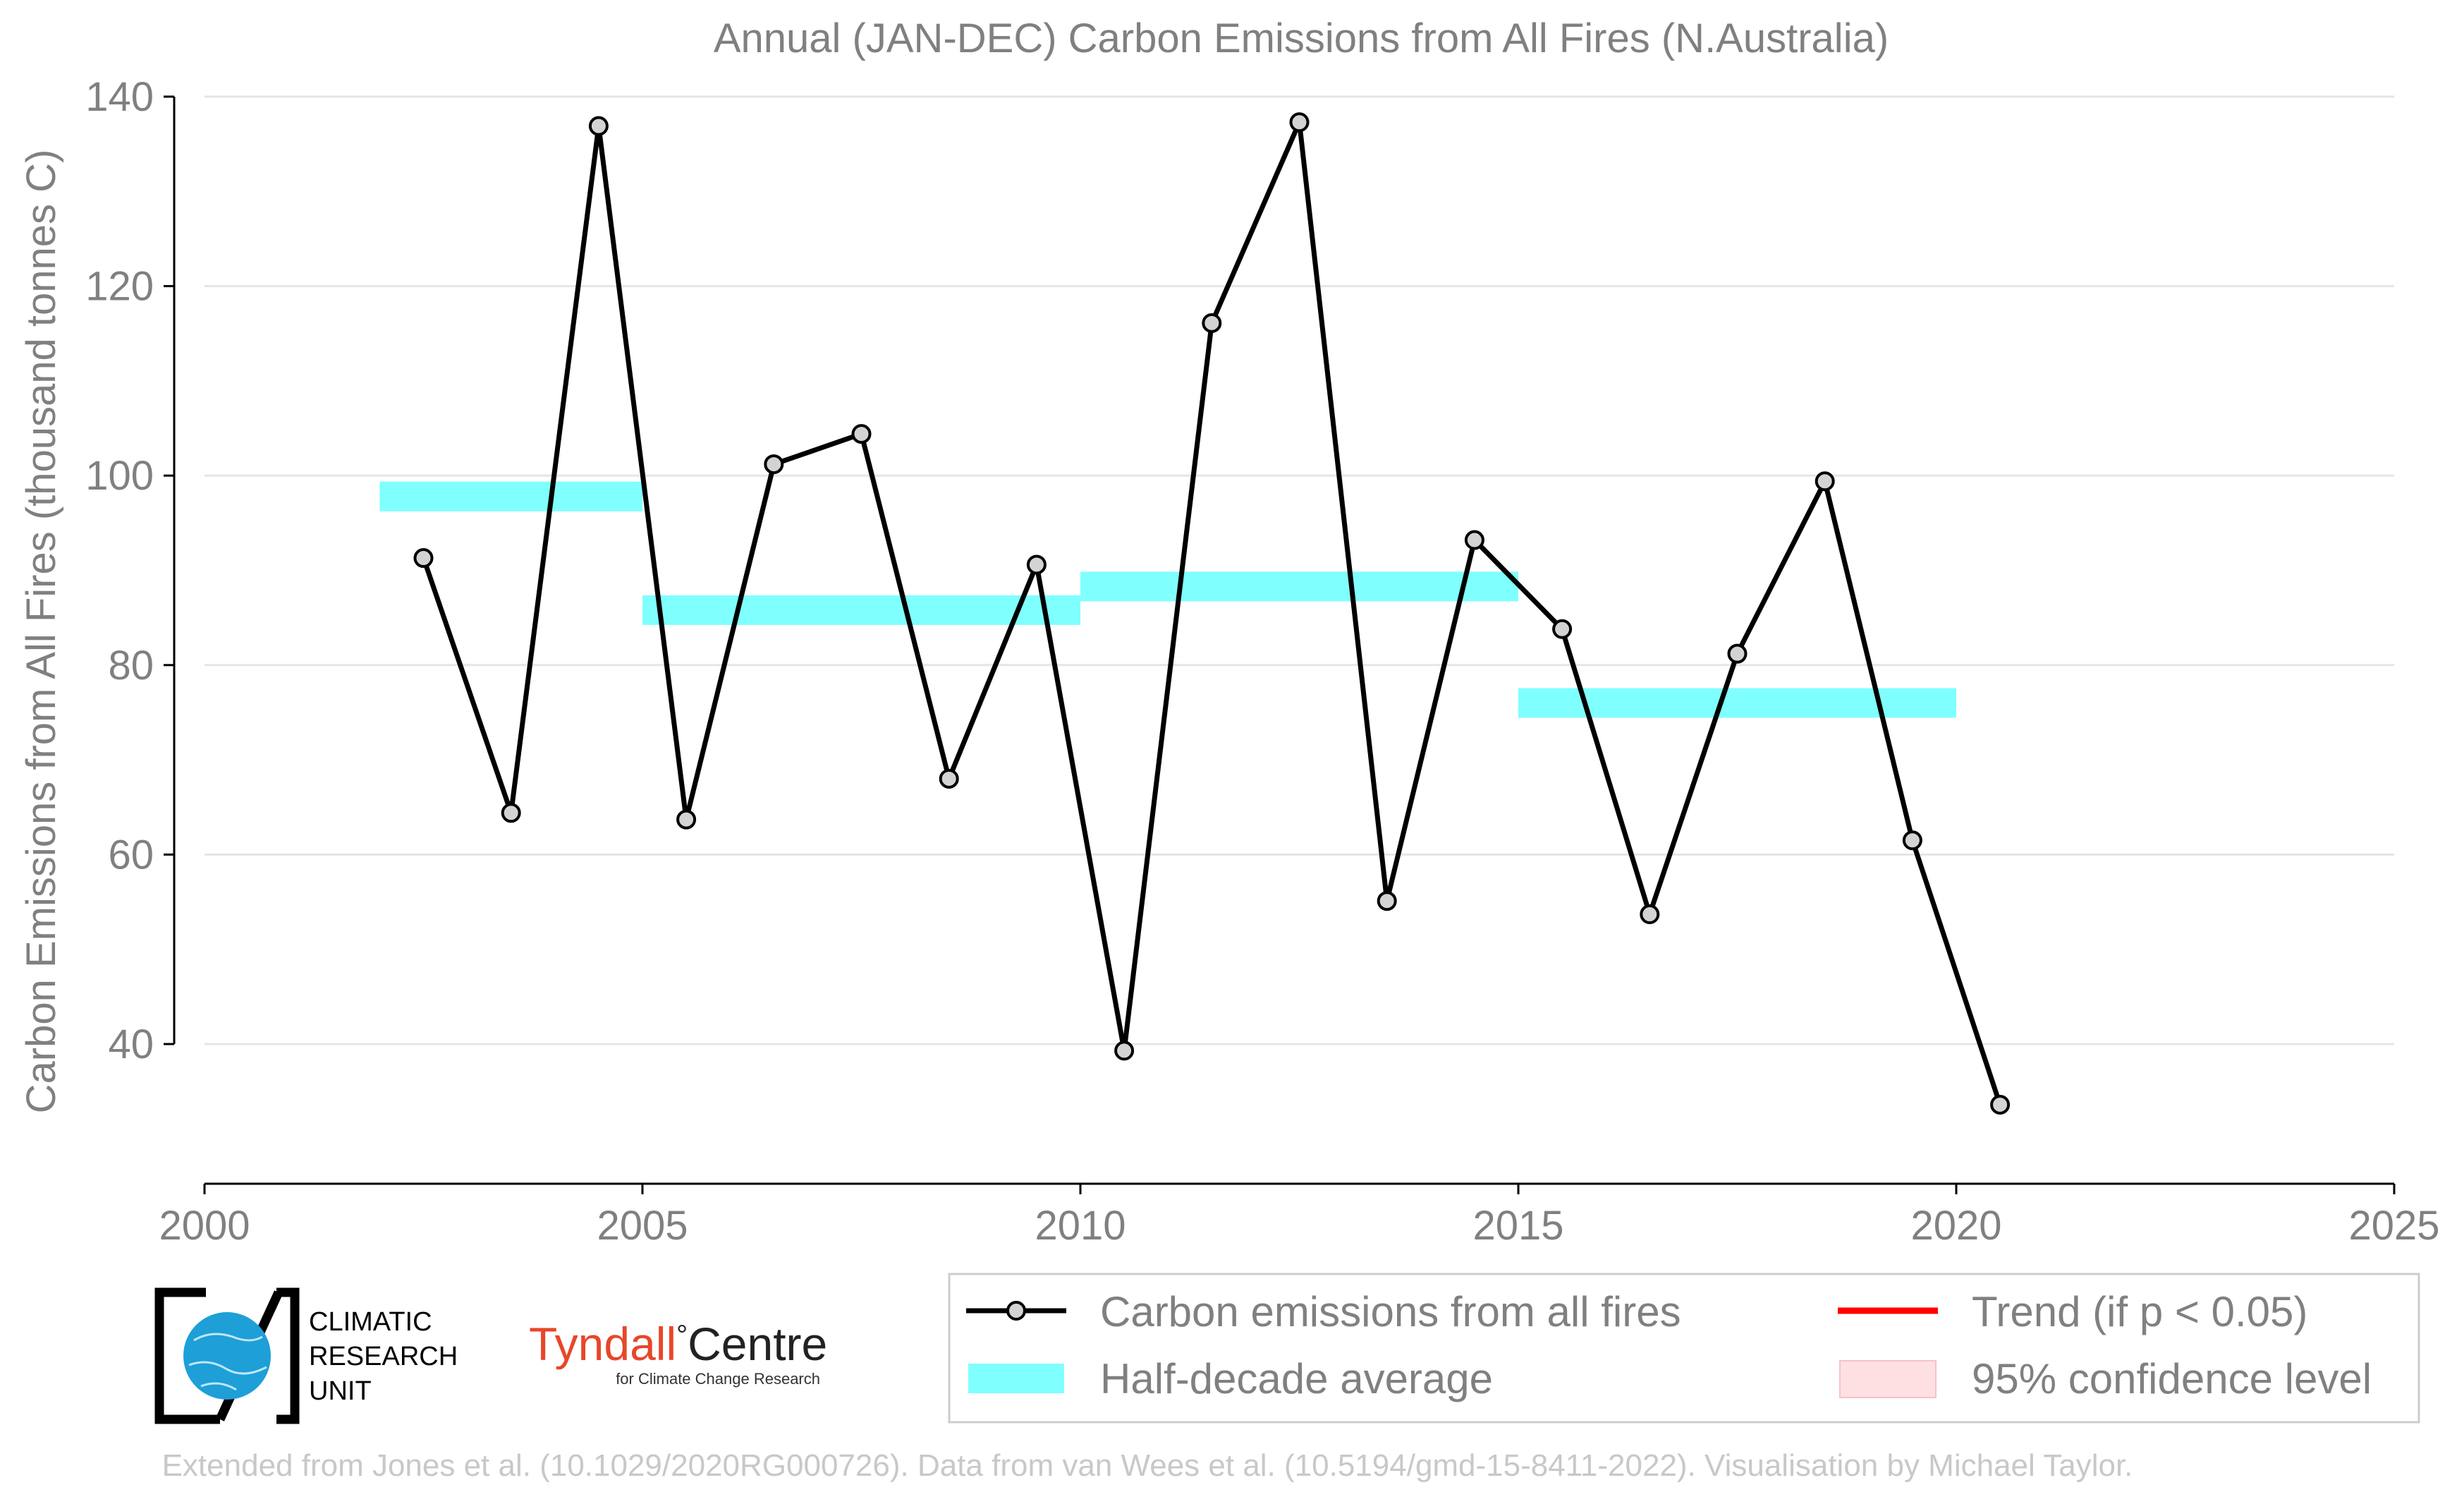 The image size is (2464, 1504). I want to click on y-tick-label: 120, so click(120, 287).